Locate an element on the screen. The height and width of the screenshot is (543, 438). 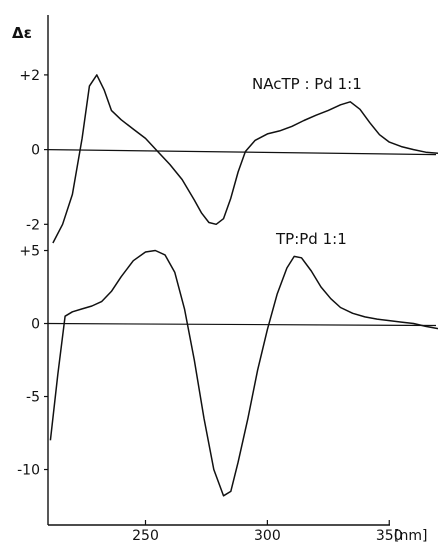
top-y-tick-label: -2 is located at coordinates (33, 225).